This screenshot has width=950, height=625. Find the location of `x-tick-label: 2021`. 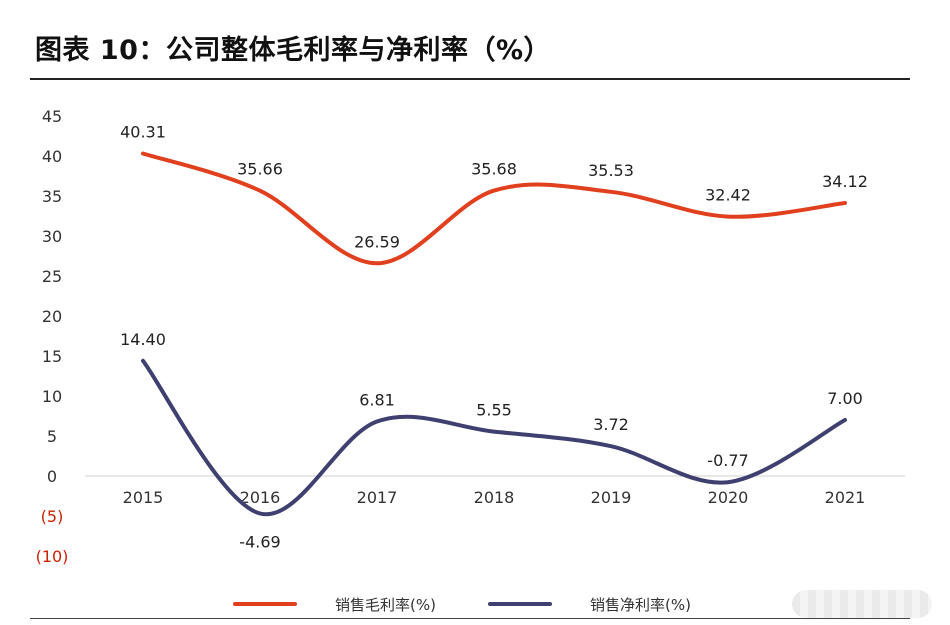

x-tick-label: 2021 is located at coordinates (845, 497).